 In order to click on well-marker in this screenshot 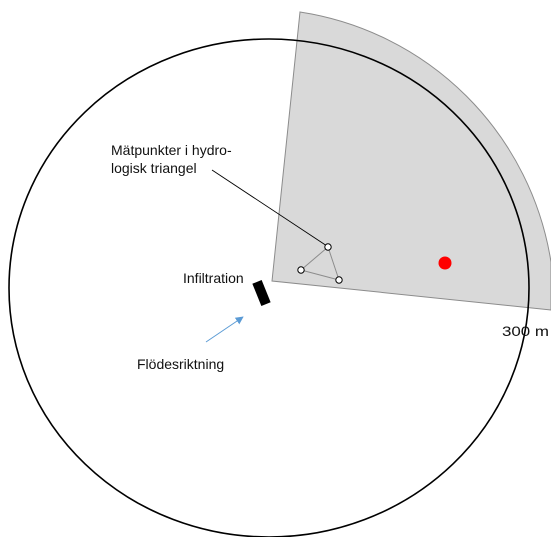, I will do `click(445, 263)`.